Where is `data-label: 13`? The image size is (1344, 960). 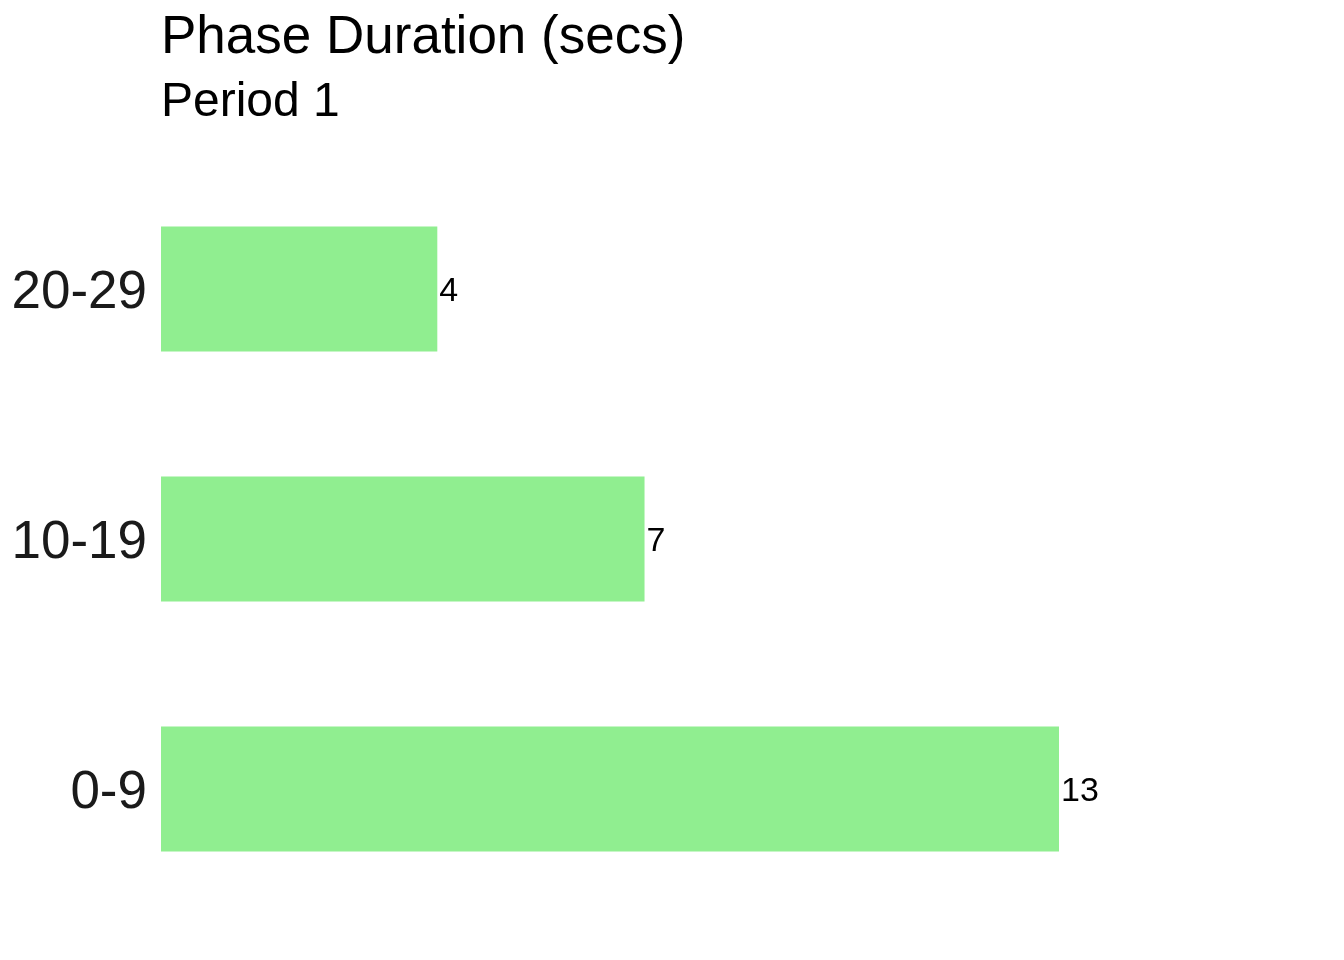
data-label: 13 is located at coordinates (1080, 789).